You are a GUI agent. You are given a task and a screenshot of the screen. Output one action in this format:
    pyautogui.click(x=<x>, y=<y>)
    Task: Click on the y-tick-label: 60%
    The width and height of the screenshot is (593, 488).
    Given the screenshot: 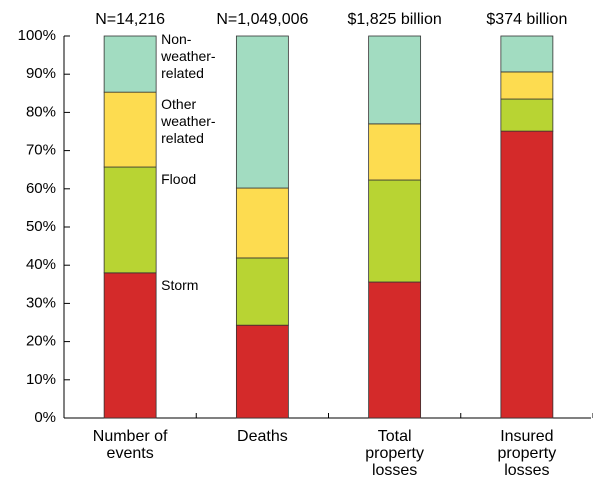 What is the action you would take?
    pyautogui.click(x=41, y=188)
    